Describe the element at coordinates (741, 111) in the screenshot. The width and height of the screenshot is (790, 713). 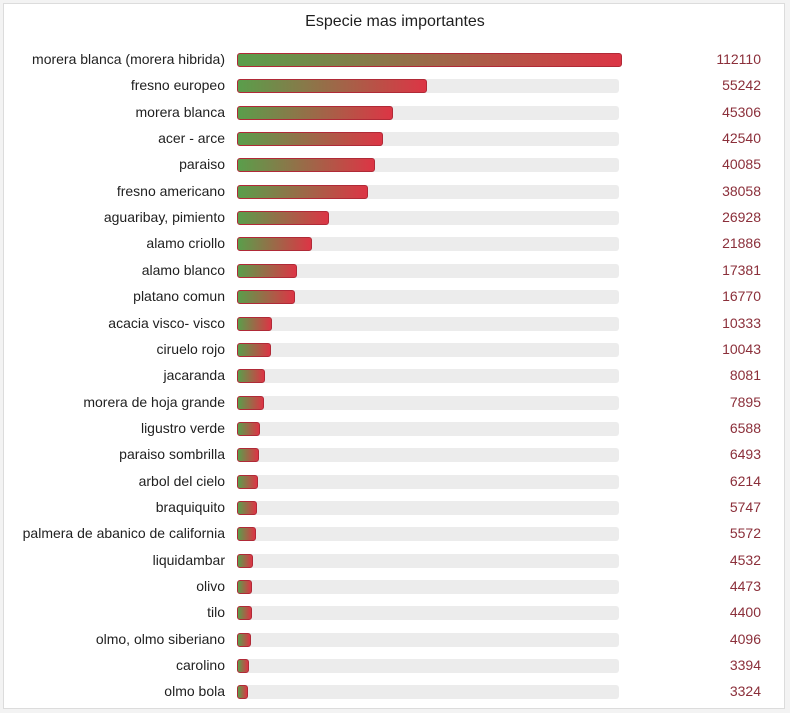
I see `bar-value: 45306` at that location.